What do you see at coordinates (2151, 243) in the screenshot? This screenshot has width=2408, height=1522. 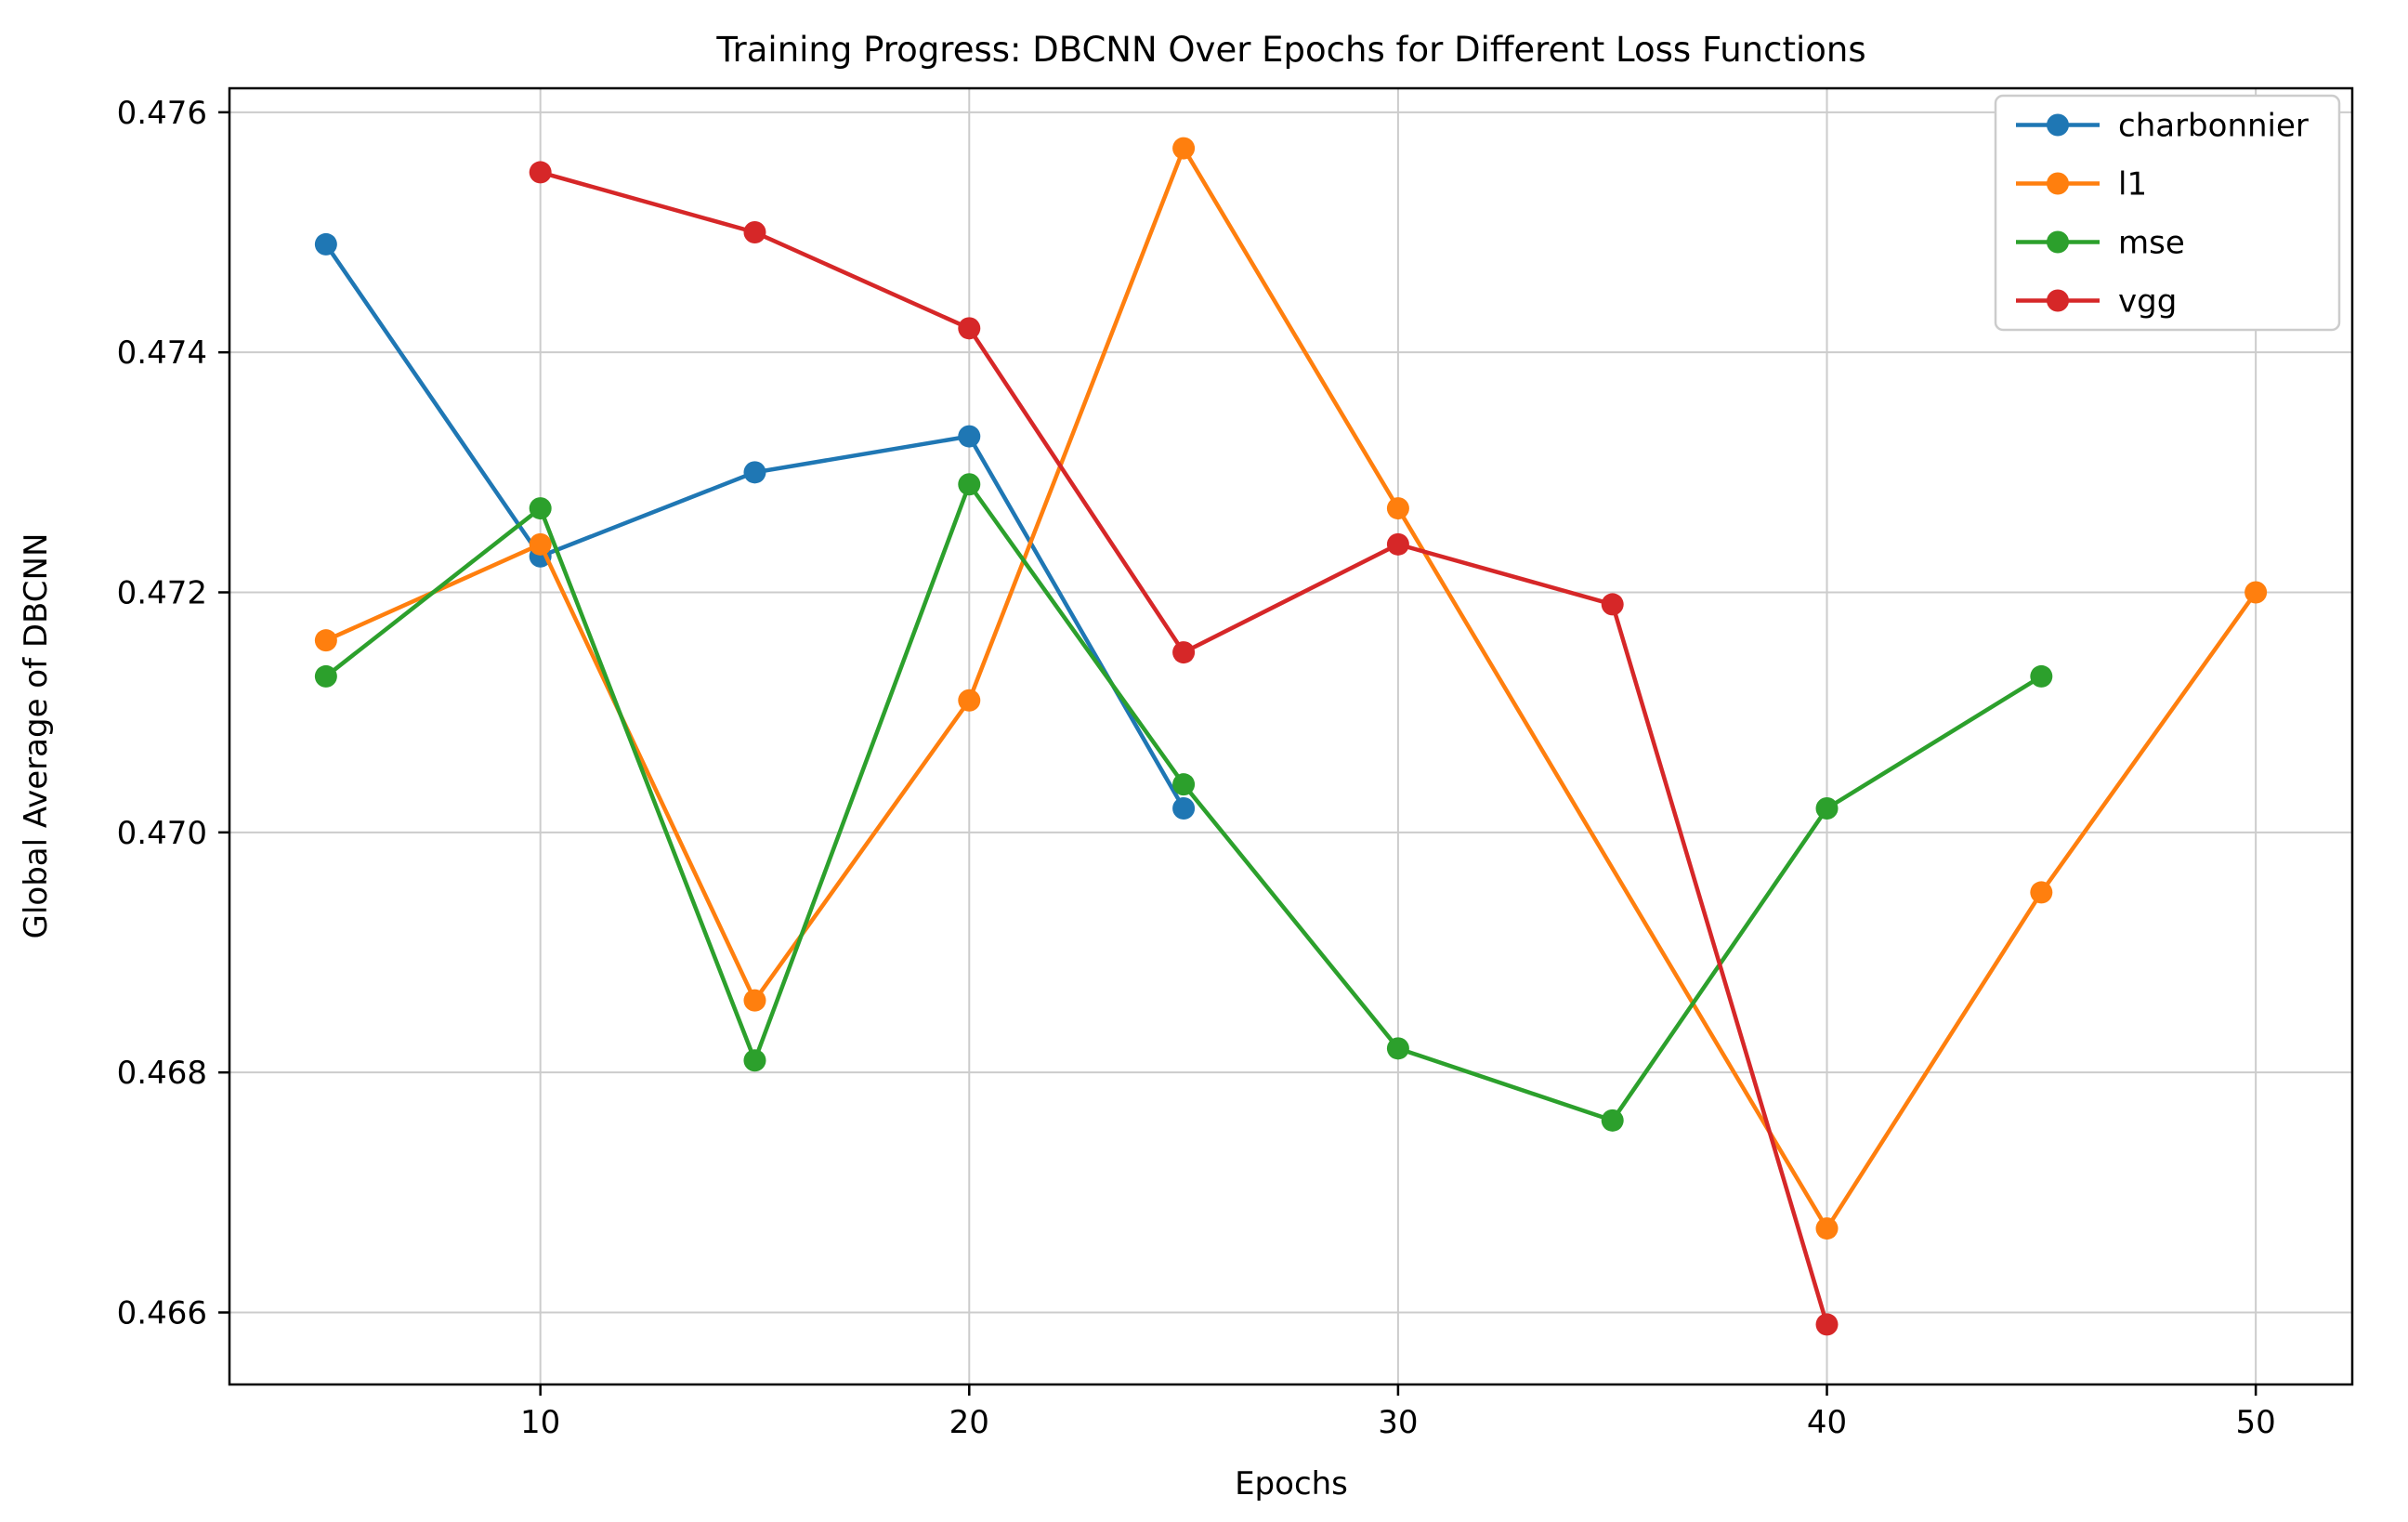 I see `legend-label: mse` at bounding box center [2151, 243].